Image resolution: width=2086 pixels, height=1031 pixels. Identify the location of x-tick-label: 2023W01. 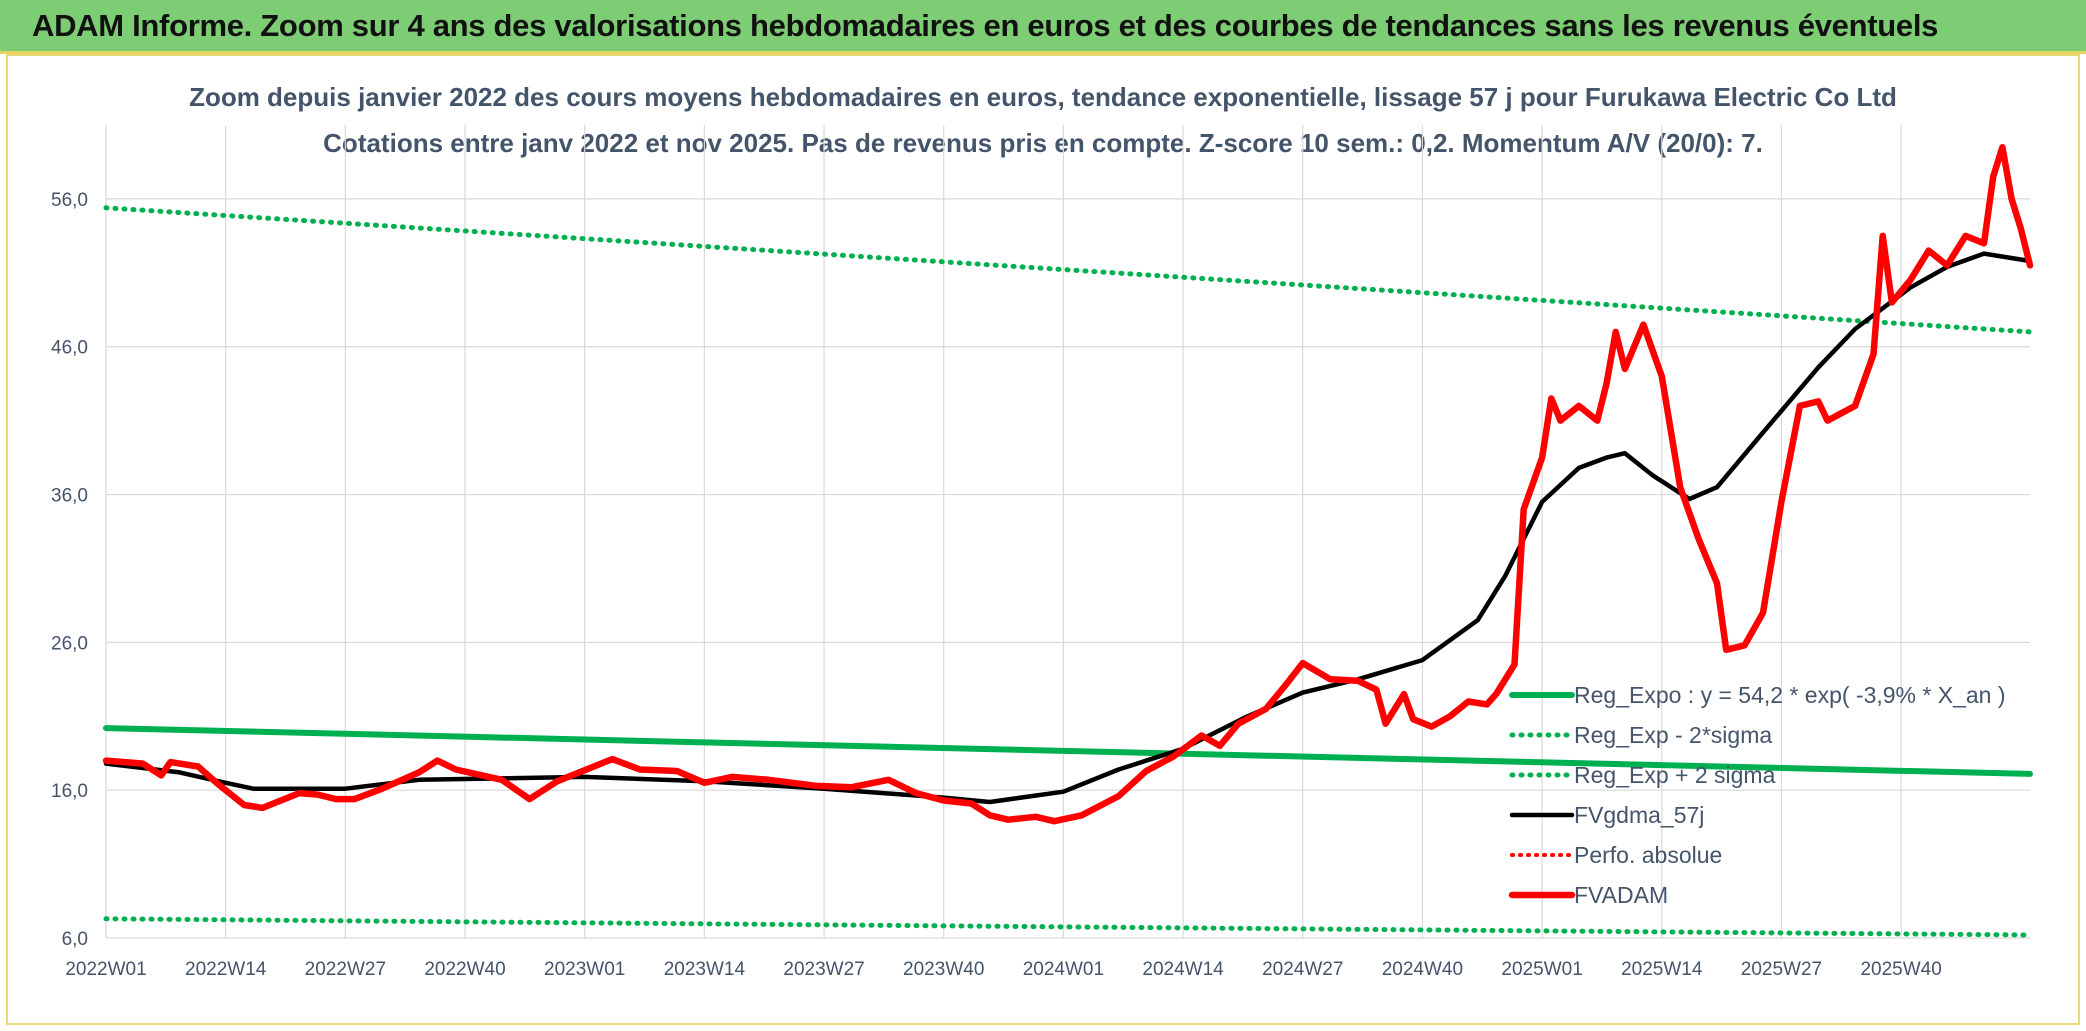
(584, 969).